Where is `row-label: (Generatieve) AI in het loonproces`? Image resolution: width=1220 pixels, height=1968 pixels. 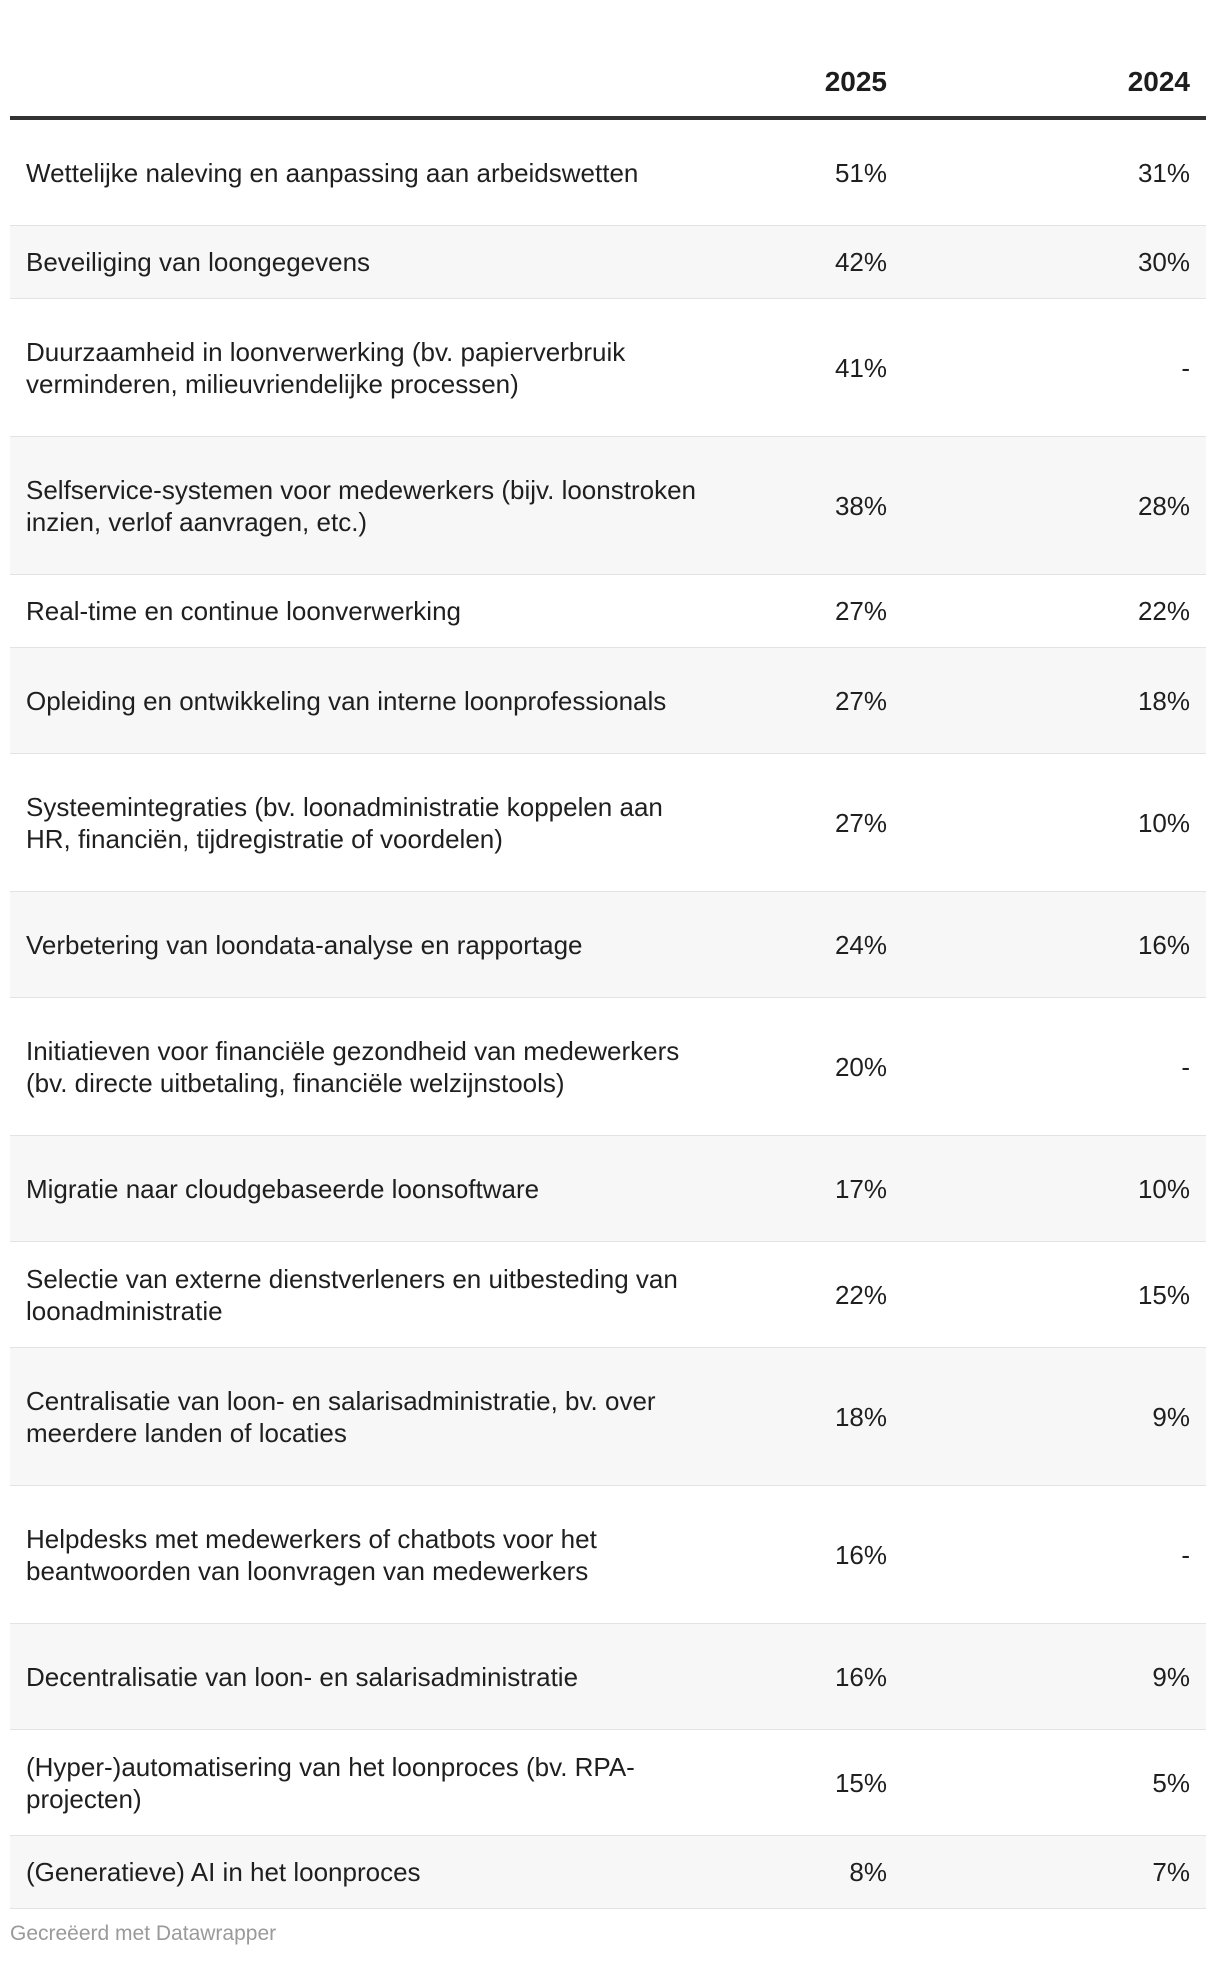
row-label: (Generatieve) AI in het loonproces is located at coordinates (375, 1872).